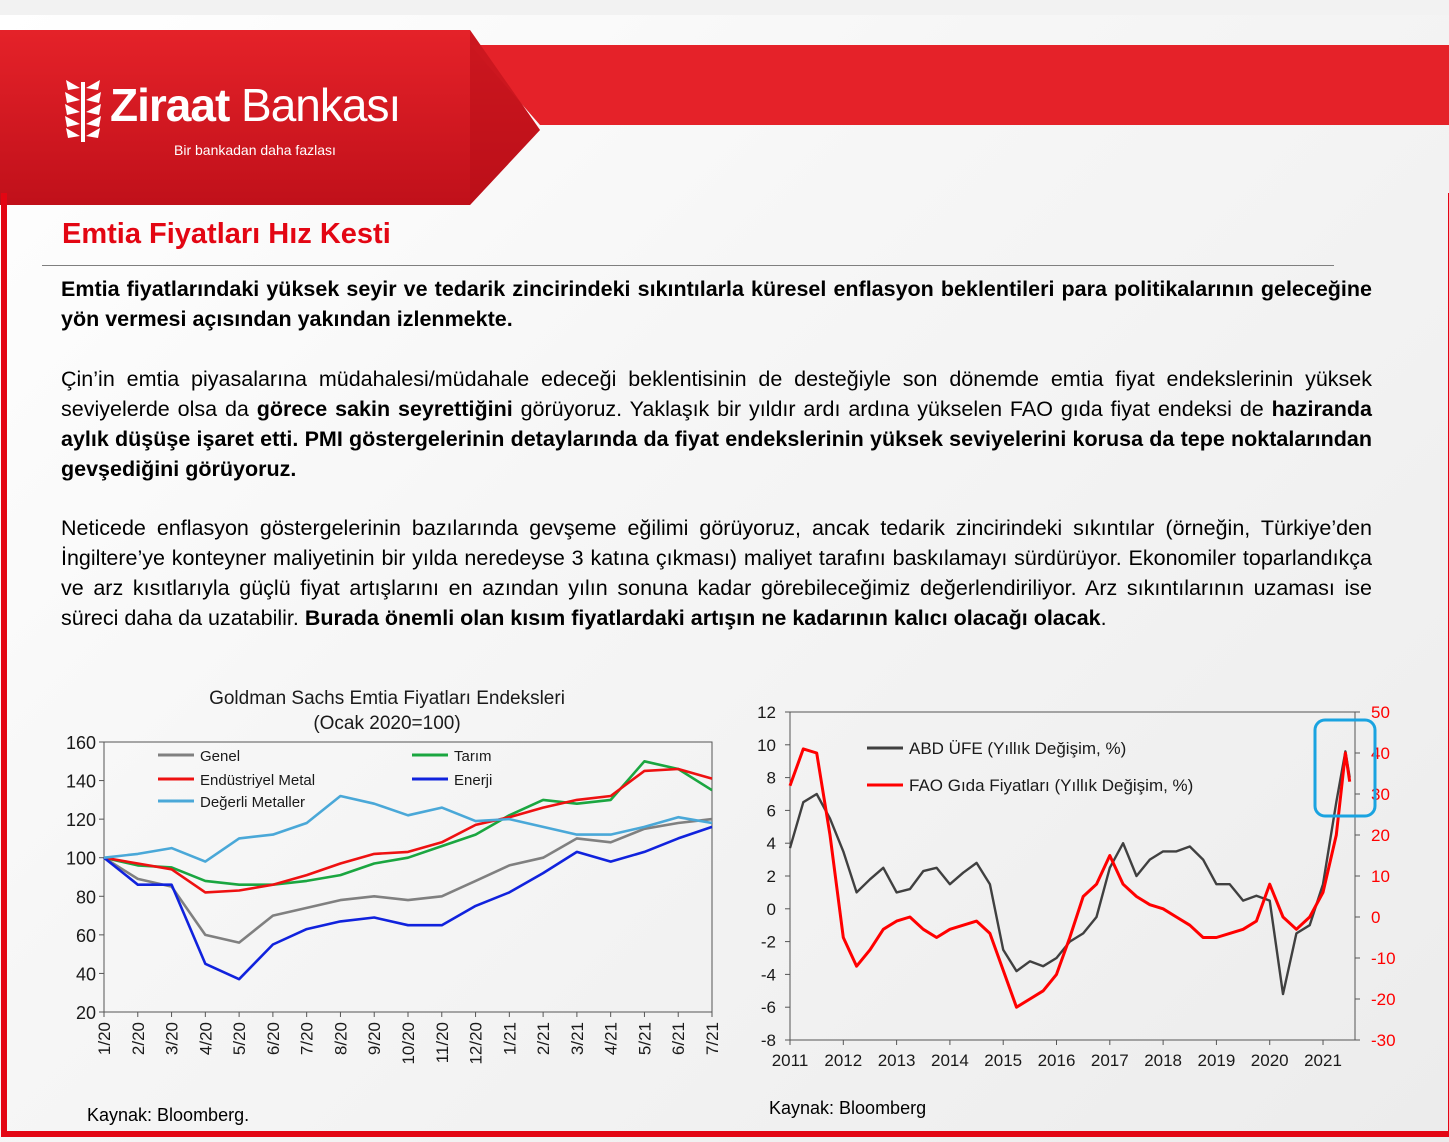 The image size is (1449, 1142). Describe the element at coordinates (340, 1038) in the screenshot. I see `chart1-xtick-label: 8/20` at that location.